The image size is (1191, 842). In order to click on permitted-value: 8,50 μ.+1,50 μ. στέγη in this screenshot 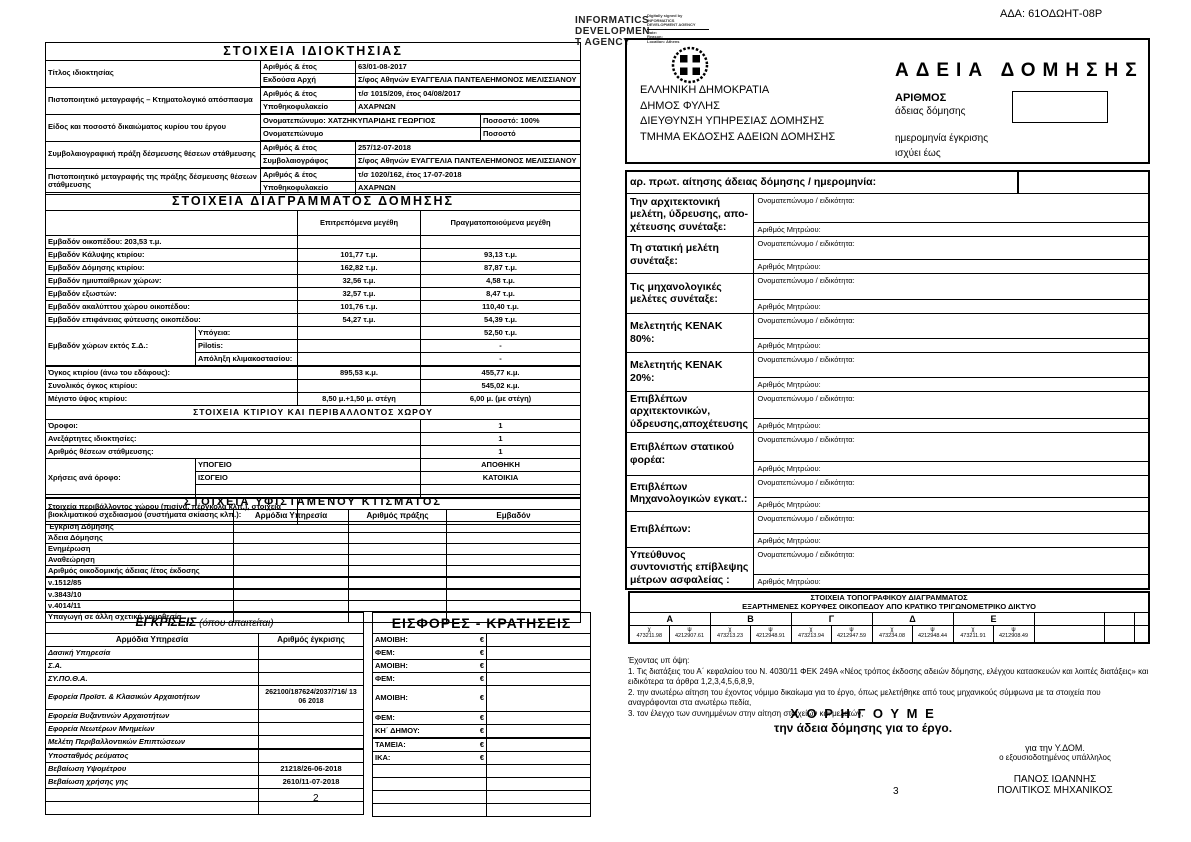, I will do `click(359, 399)`.